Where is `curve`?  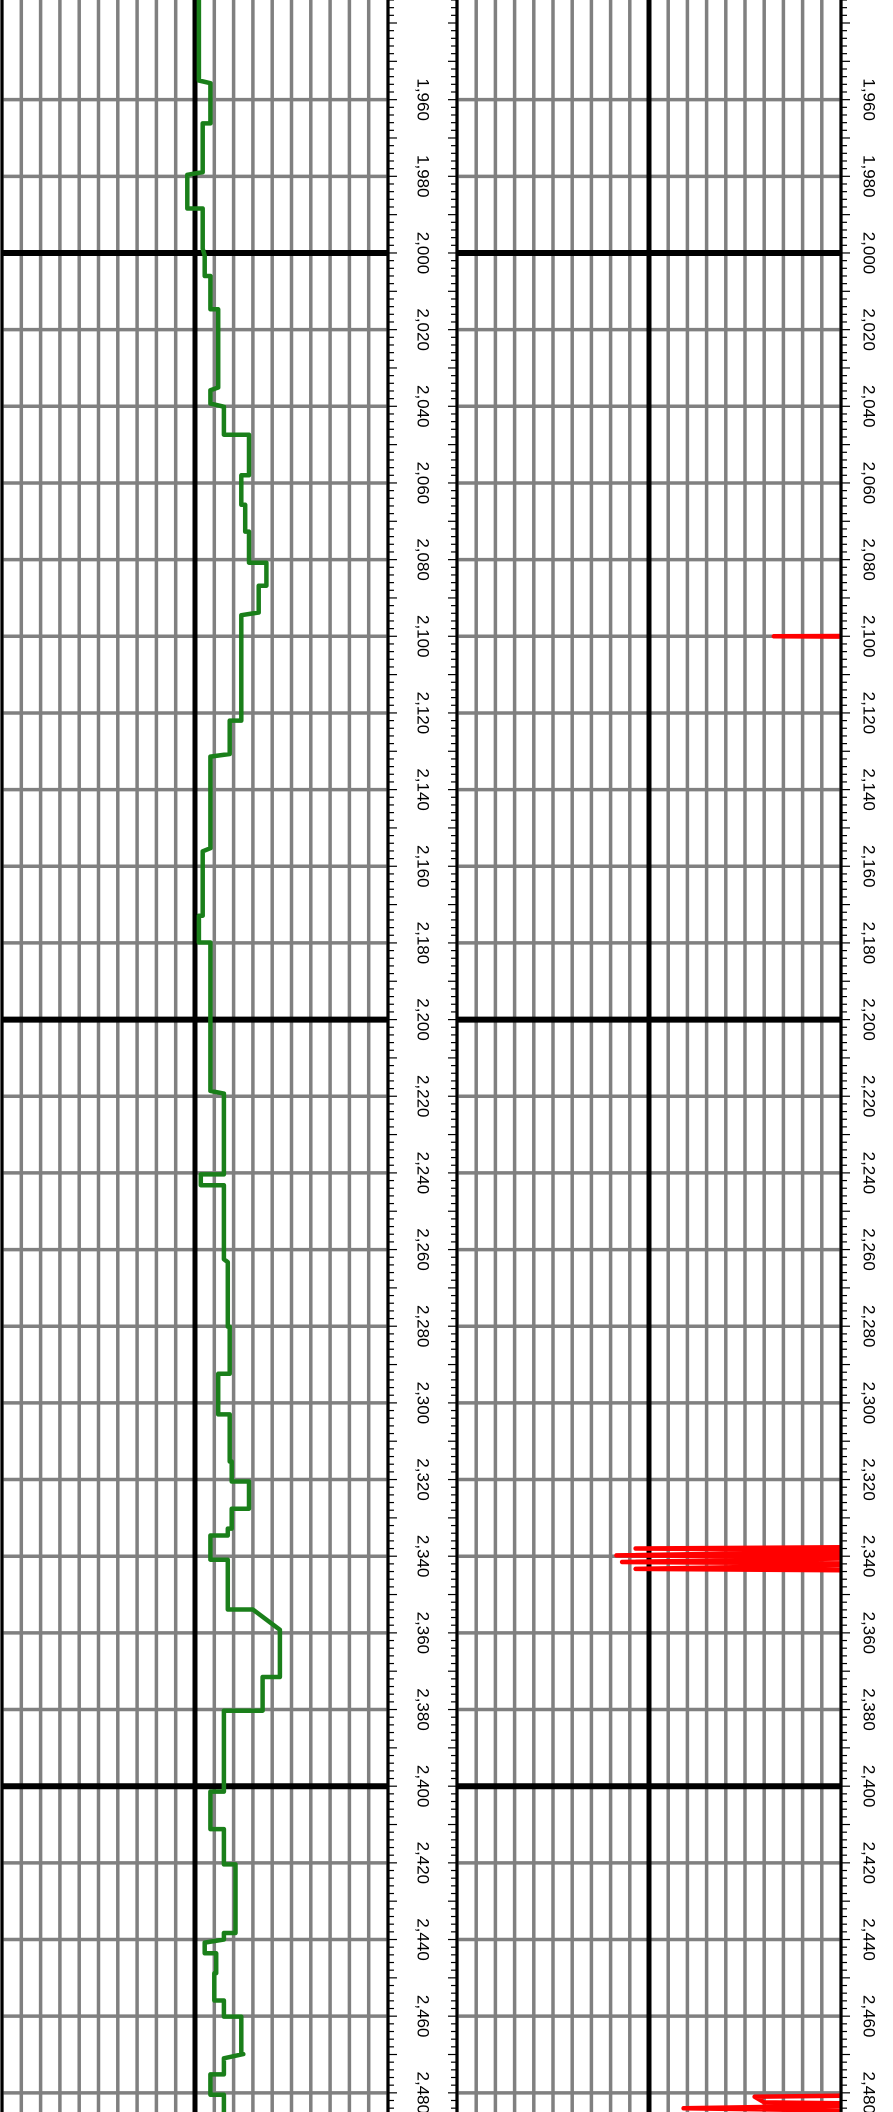
curve is located at coordinates (234, 1056).